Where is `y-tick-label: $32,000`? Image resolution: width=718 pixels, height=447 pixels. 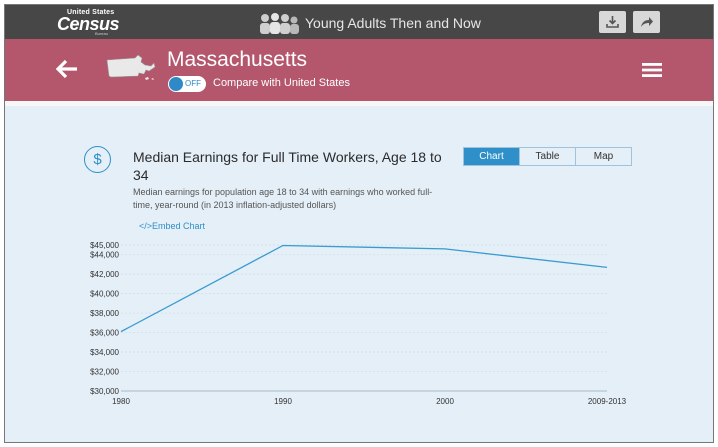 y-tick-label: $32,000 is located at coordinates (104, 372).